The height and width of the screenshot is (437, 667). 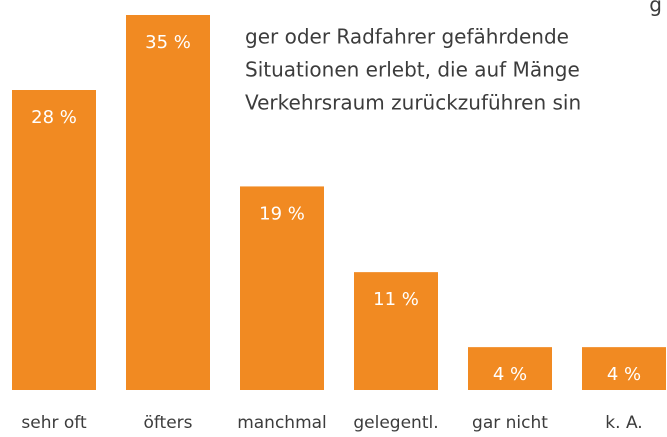 I want to click on value-label: 28 %, so click(x=54, y=117).